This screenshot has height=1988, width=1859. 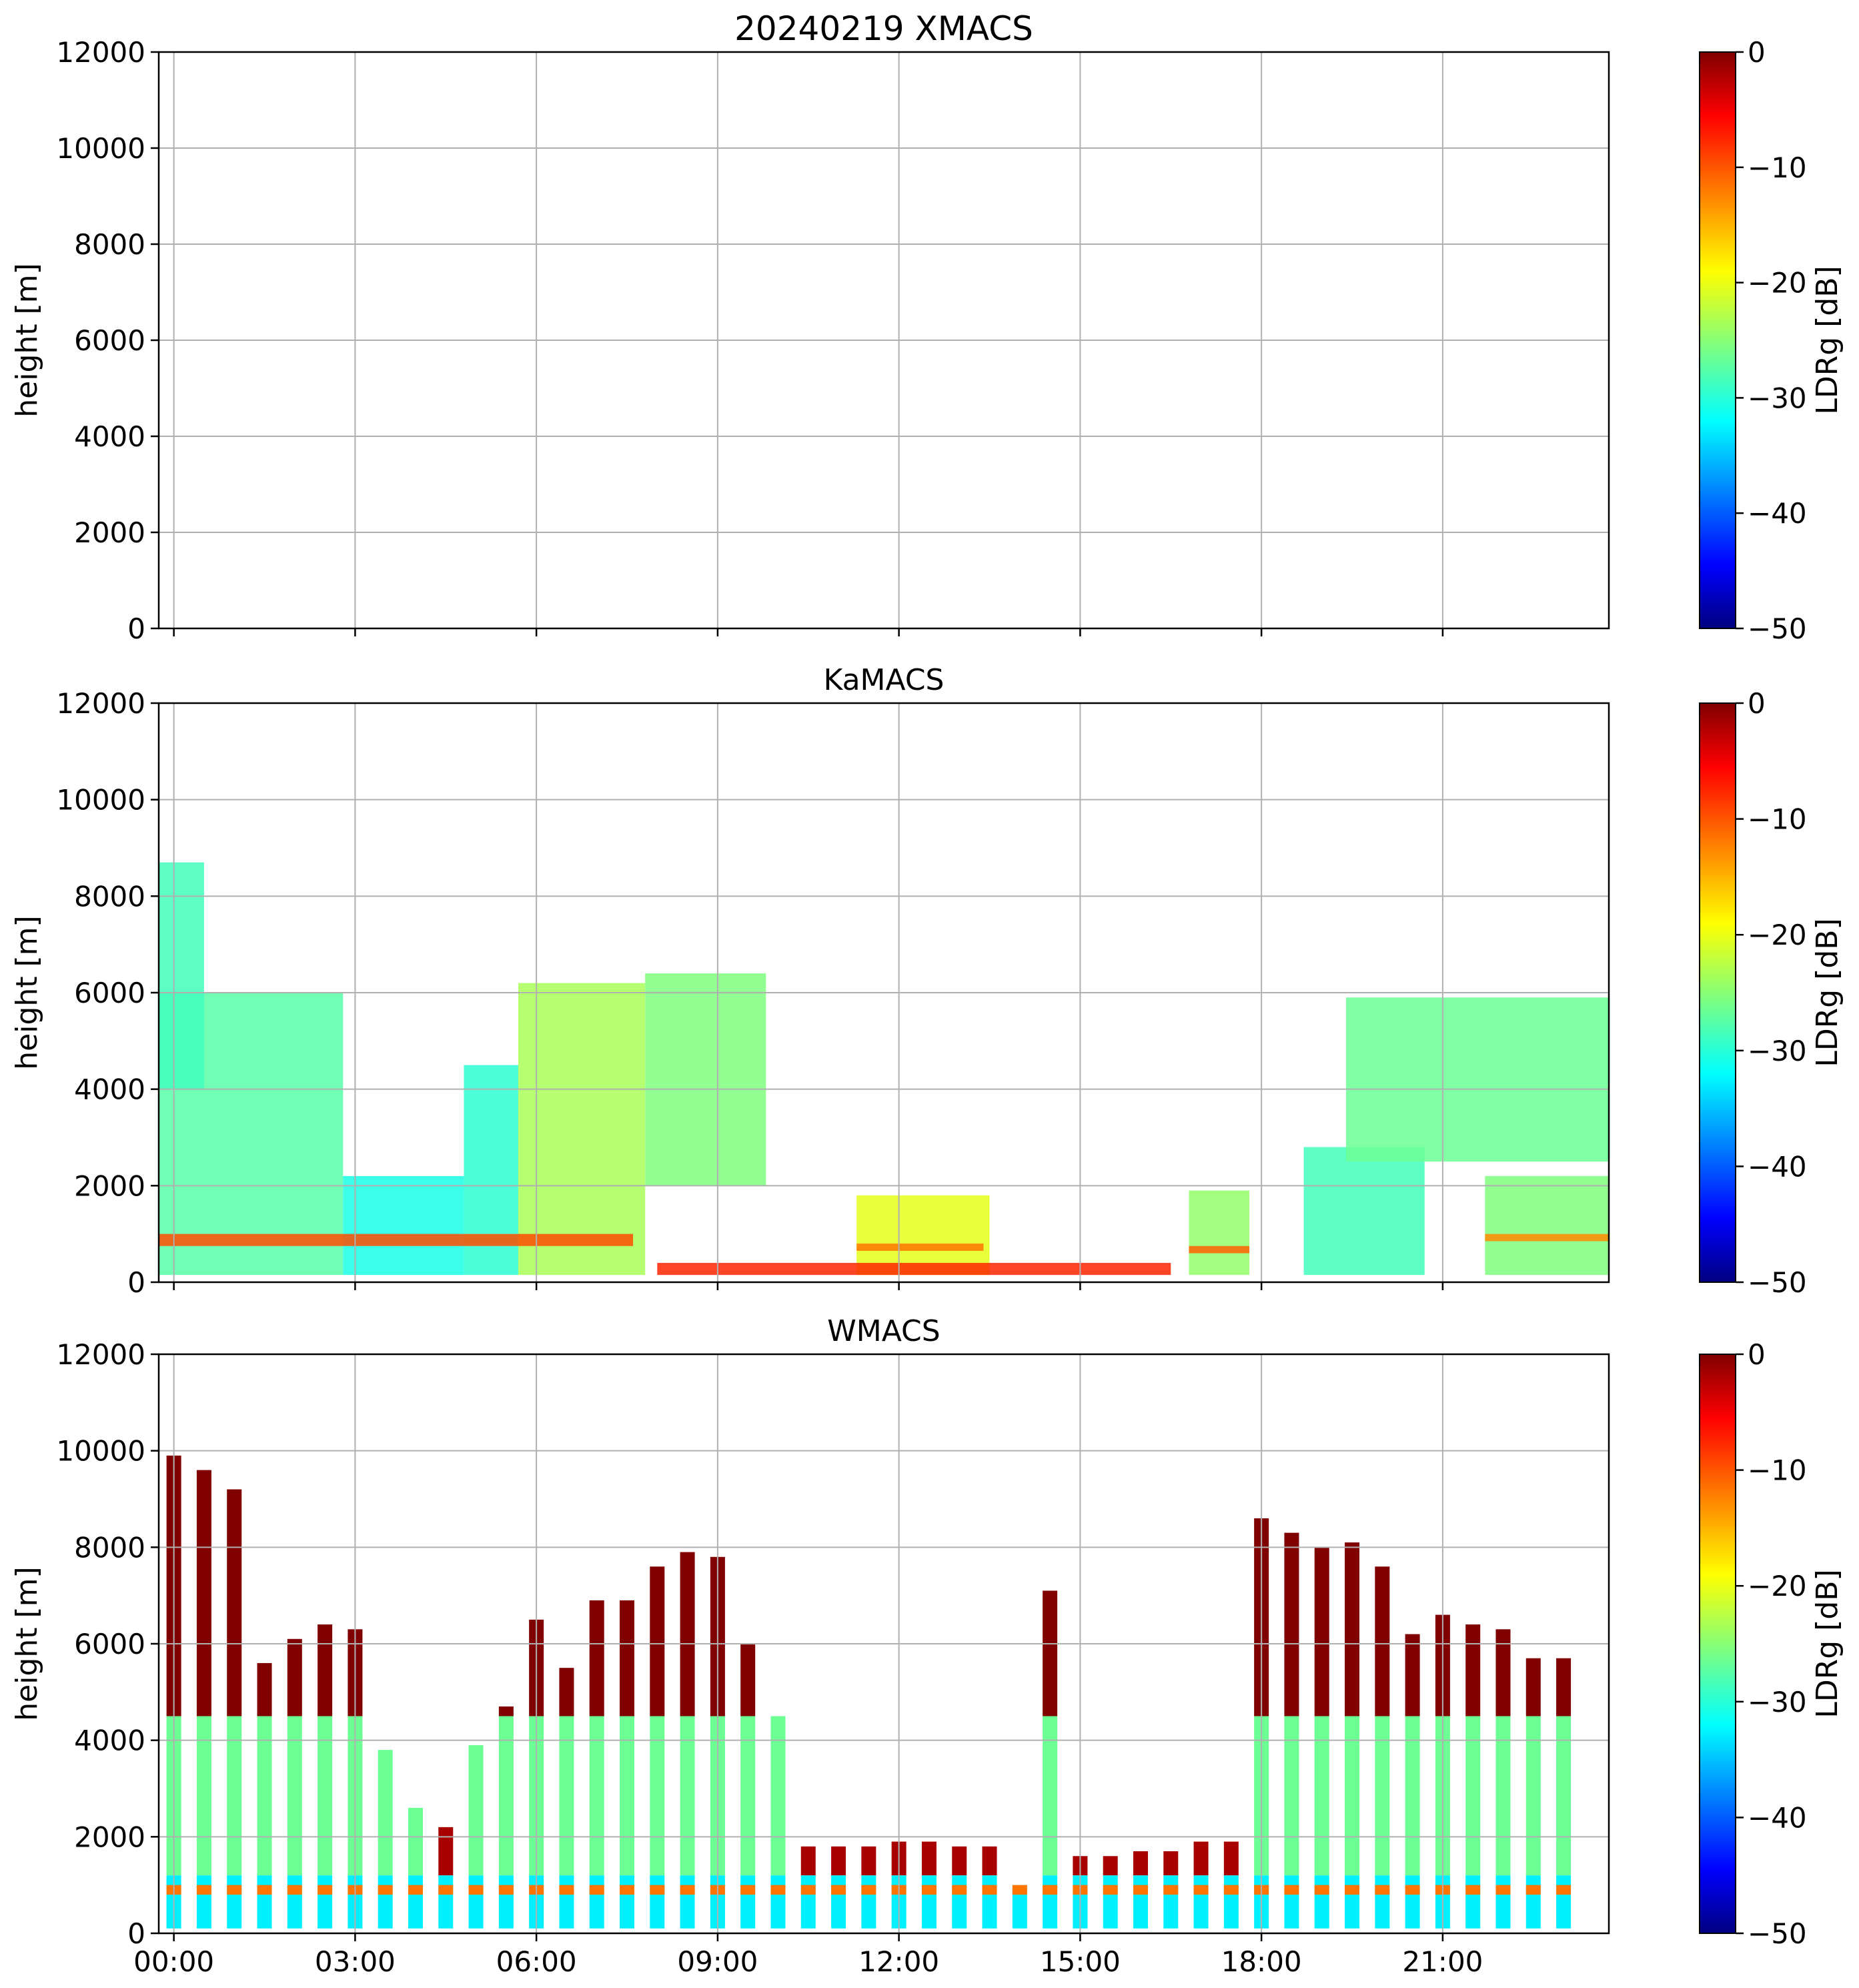 I want to click on xmacs-colorbar, so click(x=1718, y=340).